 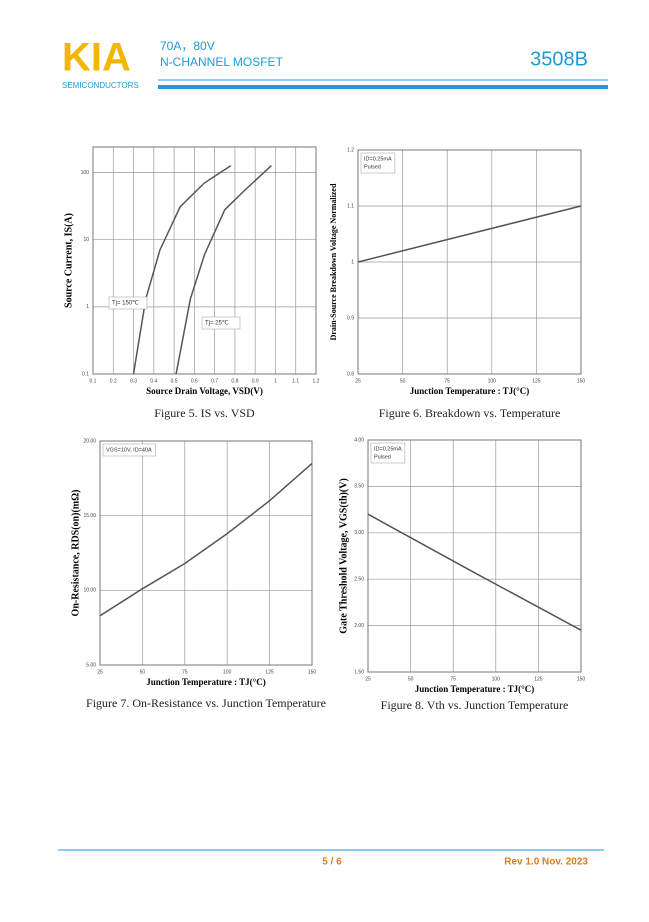 What do you see at coordinates (350, 318) in the screenshot?
I see `y-tick-label: 0.9` at bounding box center [350, 318].